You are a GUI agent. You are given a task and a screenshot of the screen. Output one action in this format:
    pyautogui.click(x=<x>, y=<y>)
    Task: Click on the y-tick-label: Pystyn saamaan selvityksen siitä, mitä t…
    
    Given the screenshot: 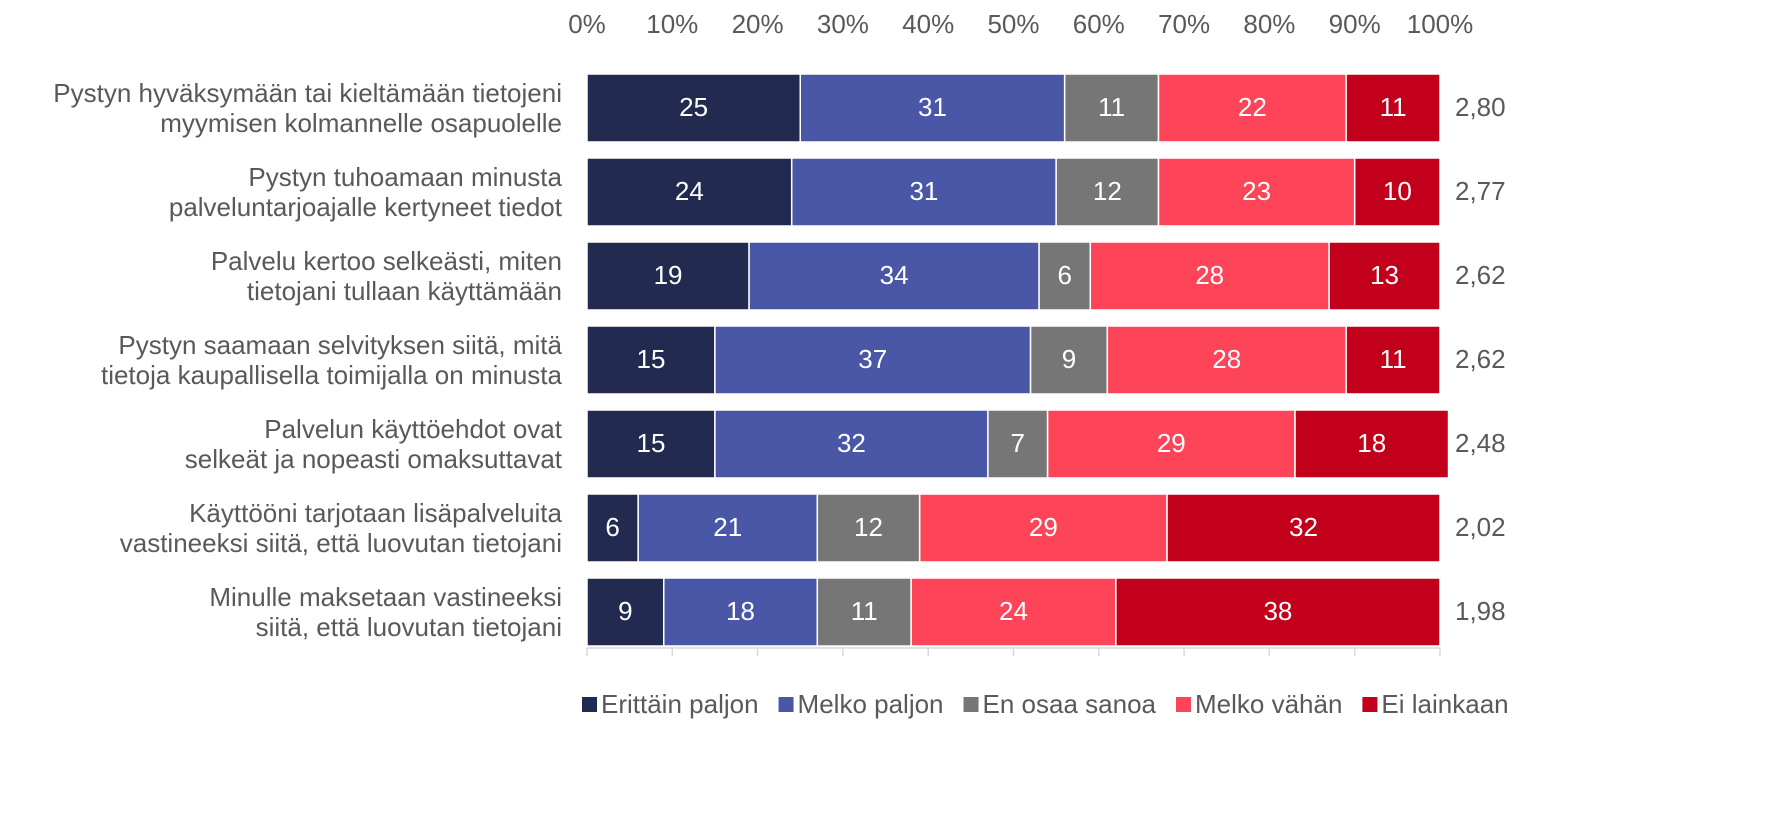 What is the action you would take?
    pyautogui.click(x=331, y=360)
    